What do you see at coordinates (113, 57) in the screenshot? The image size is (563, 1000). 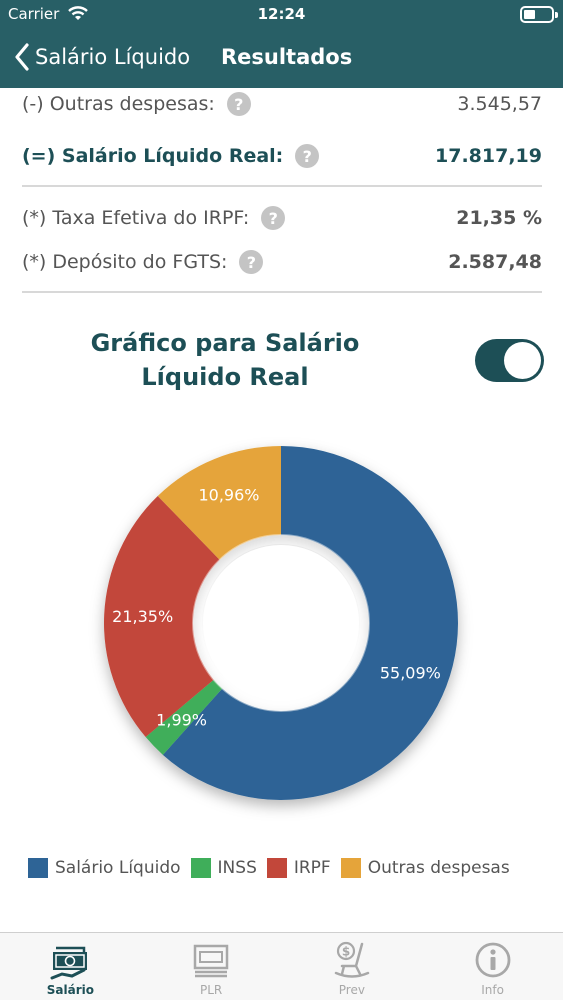 I see `back-button-label: Salário Líquido` at bounding box center [113, 57].